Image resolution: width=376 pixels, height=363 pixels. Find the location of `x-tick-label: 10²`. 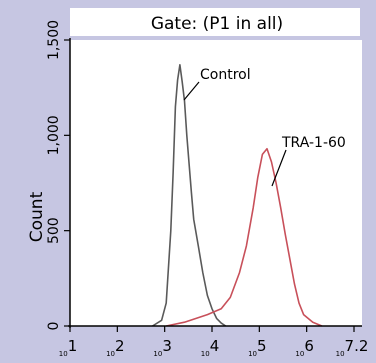

x-tick-label: 10² is located at coordinates (115, 347).